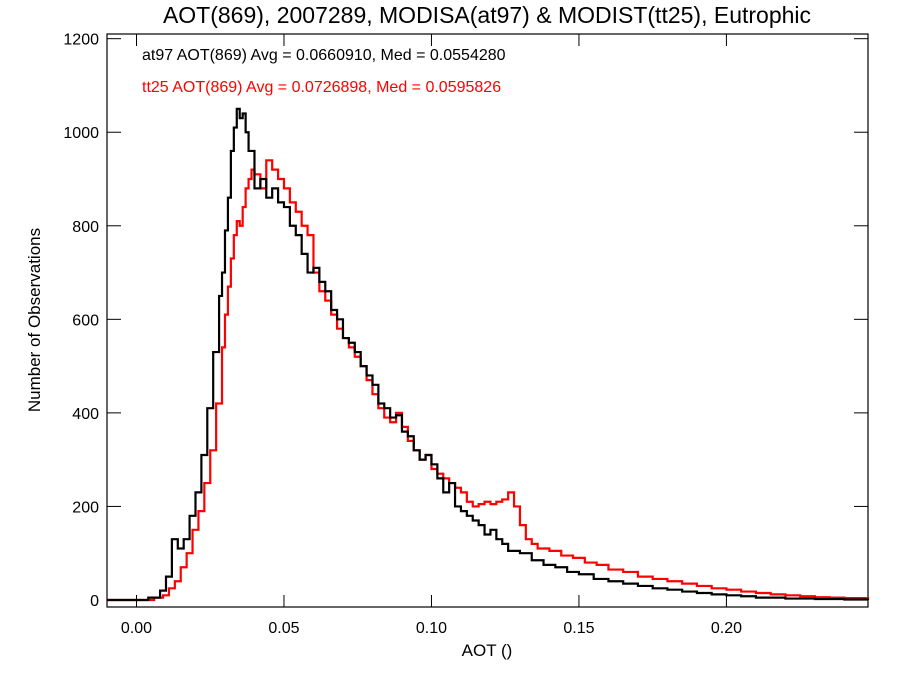 Image resolution: width=900 pixels, height=675 pixels. Describe the element at coordinates (85, 227) in the screenshot. I see `y-tick-label: 800` at that location.